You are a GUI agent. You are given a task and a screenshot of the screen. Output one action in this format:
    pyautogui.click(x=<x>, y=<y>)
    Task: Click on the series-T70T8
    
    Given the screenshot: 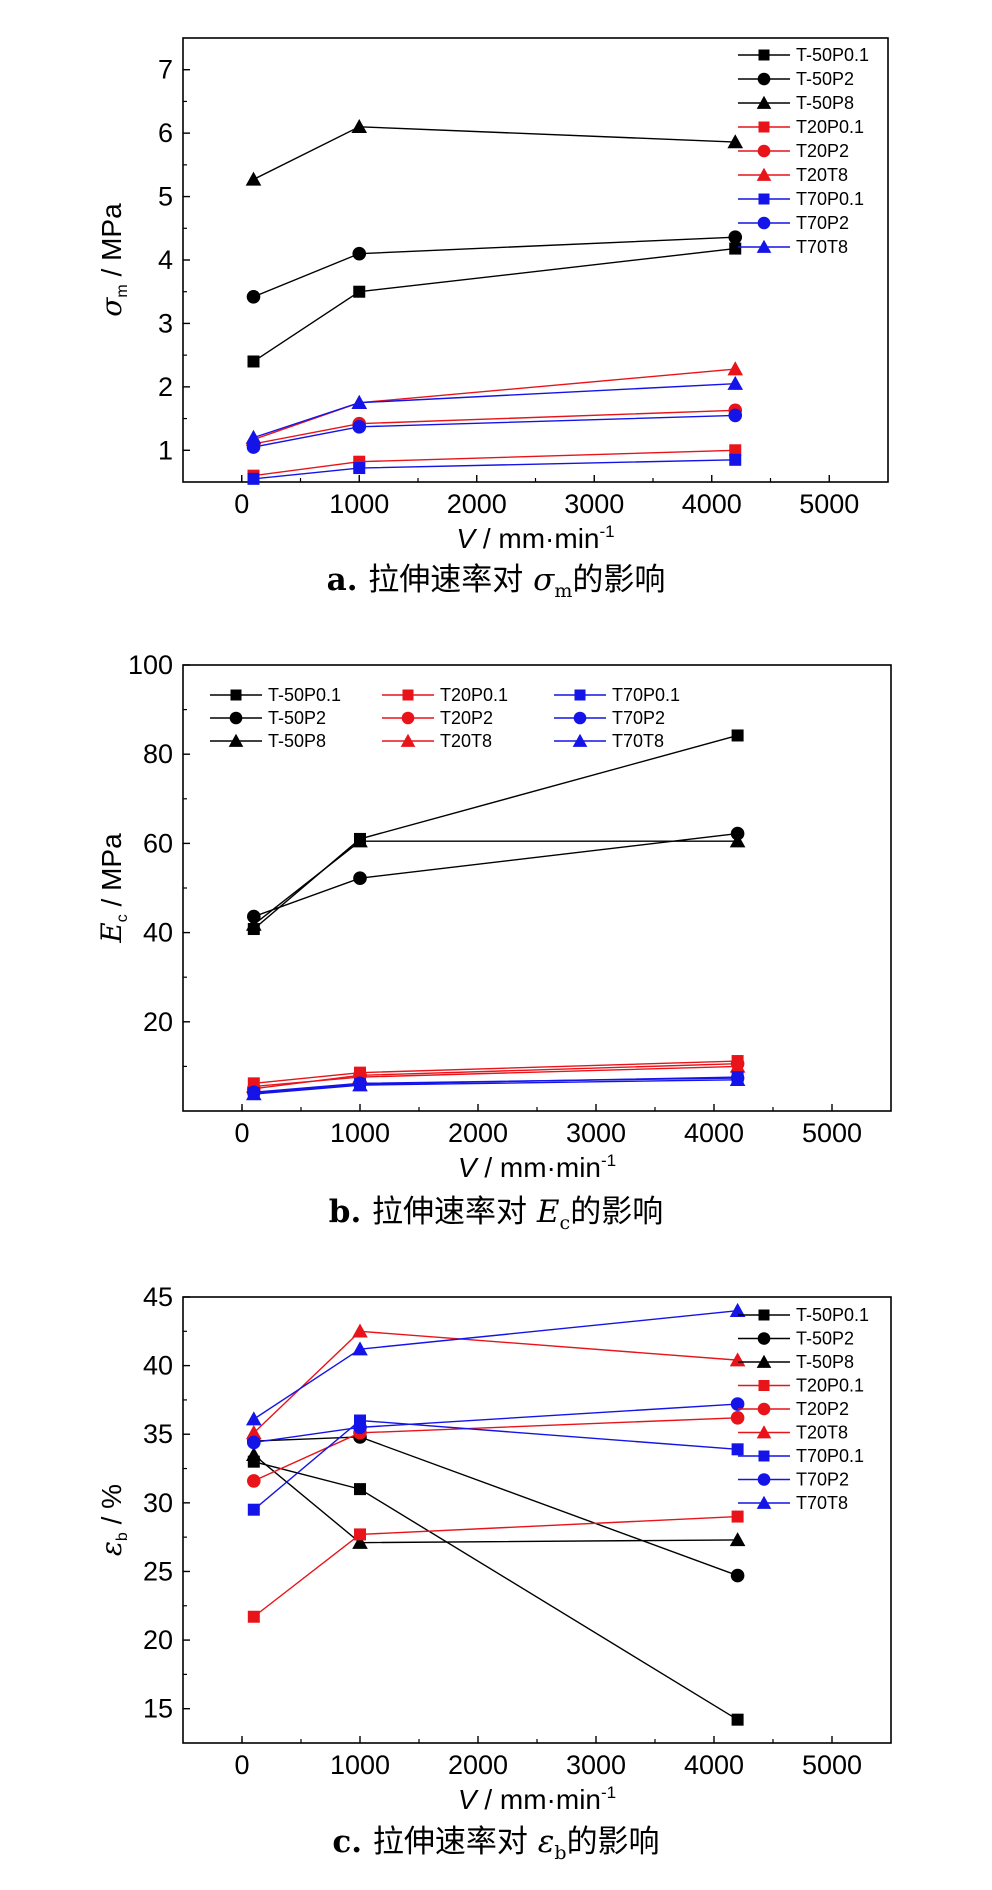 What is the action you would take?
    pyautogui.click(x=496, y=1364)
    